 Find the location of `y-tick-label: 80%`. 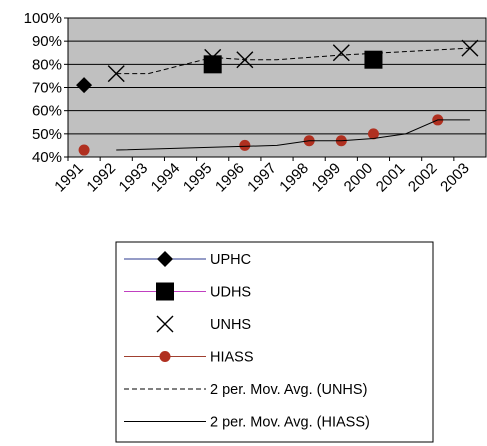

y-tick-label: 80% is located at coordinates (47, 64).